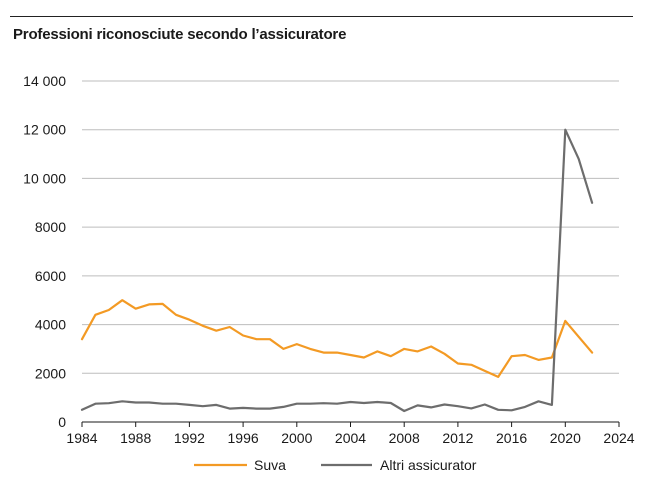 This screenshot has width=650, height=488. I want to click on series-line-suva, so click(337, 338).